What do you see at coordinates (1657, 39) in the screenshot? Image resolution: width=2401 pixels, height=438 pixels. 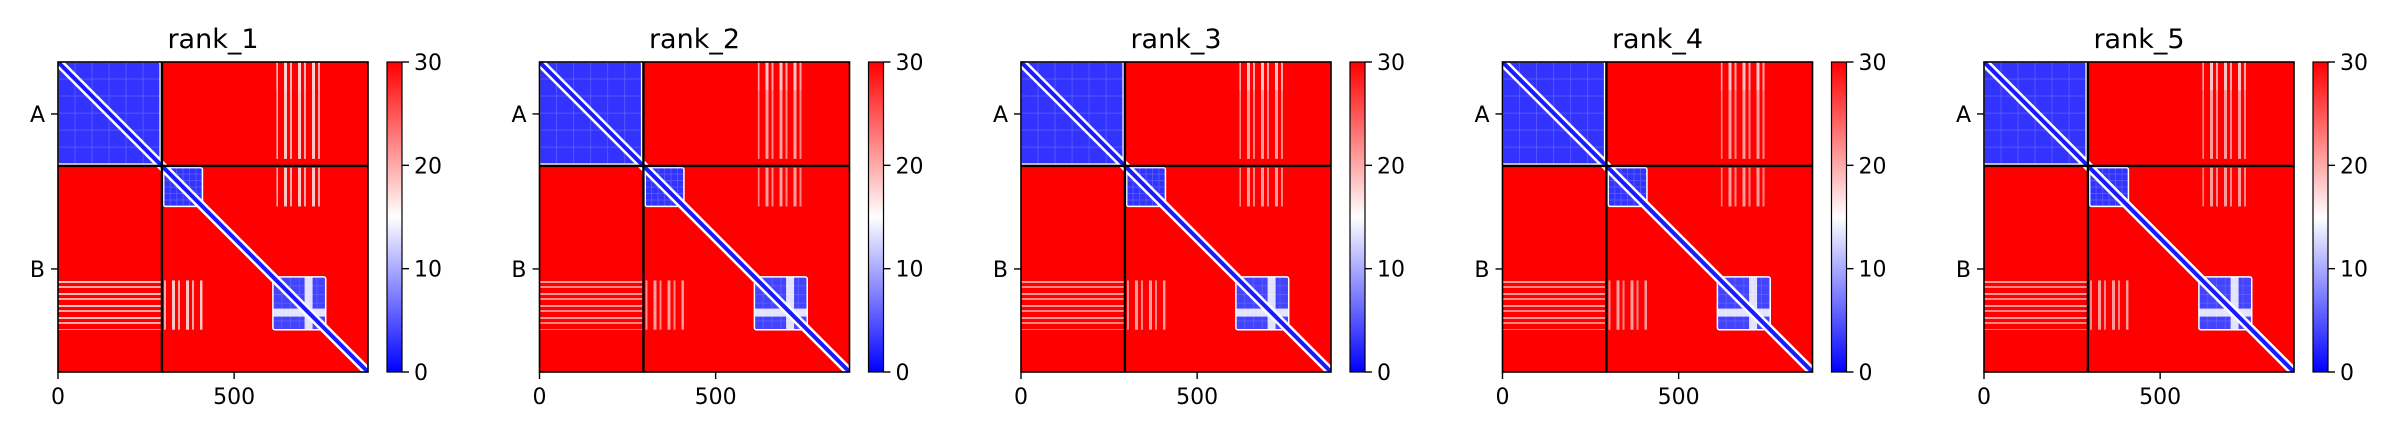 I see `panel-title: rank_4` at bounding box center [1657, 39].